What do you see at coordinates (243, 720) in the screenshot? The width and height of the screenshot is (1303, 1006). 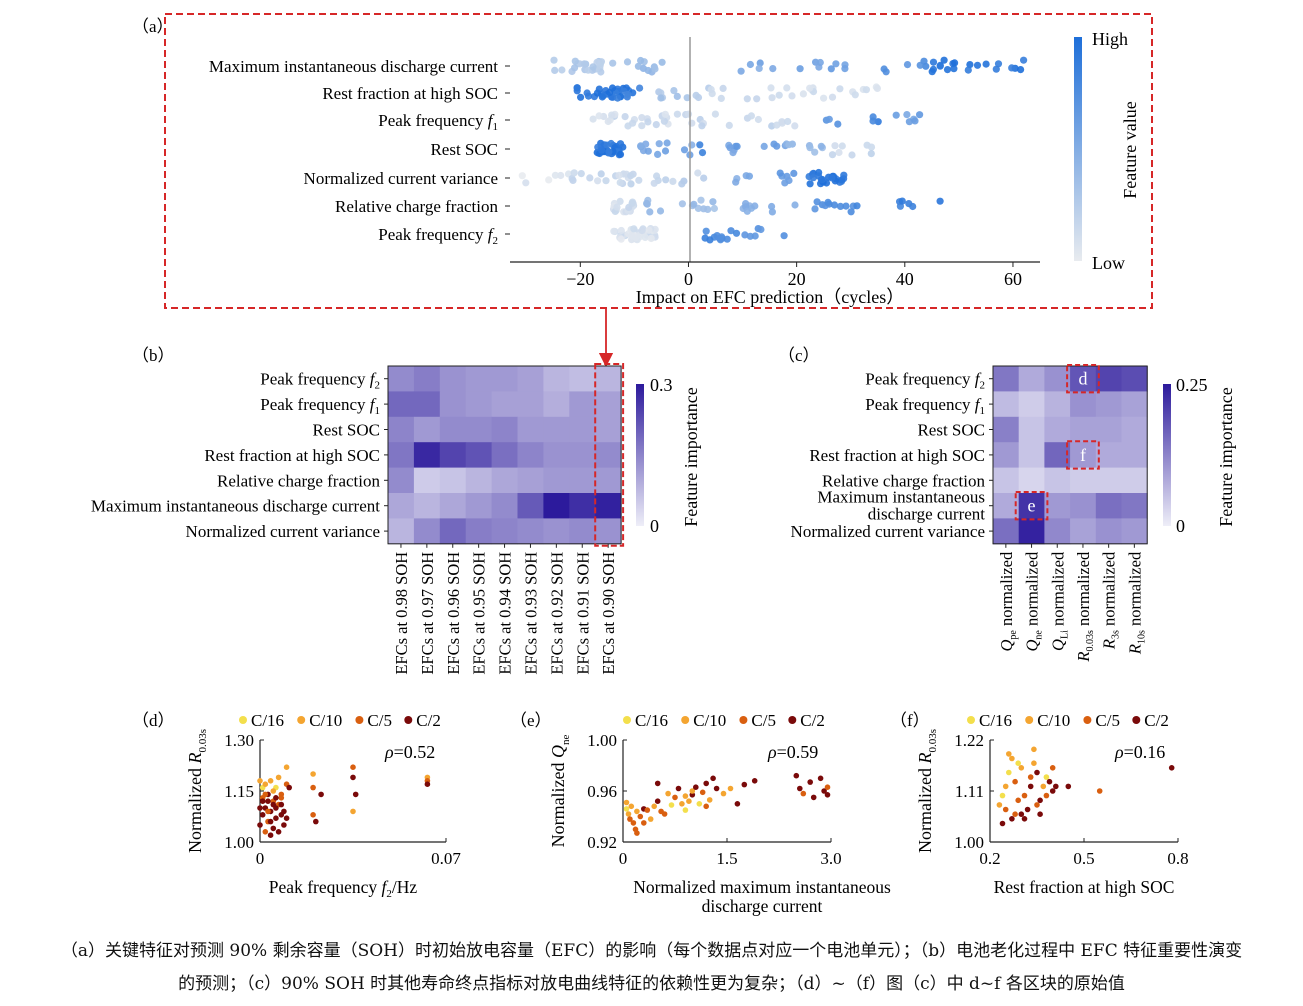 I see `legend-marker` at bounding box center [243, 720].